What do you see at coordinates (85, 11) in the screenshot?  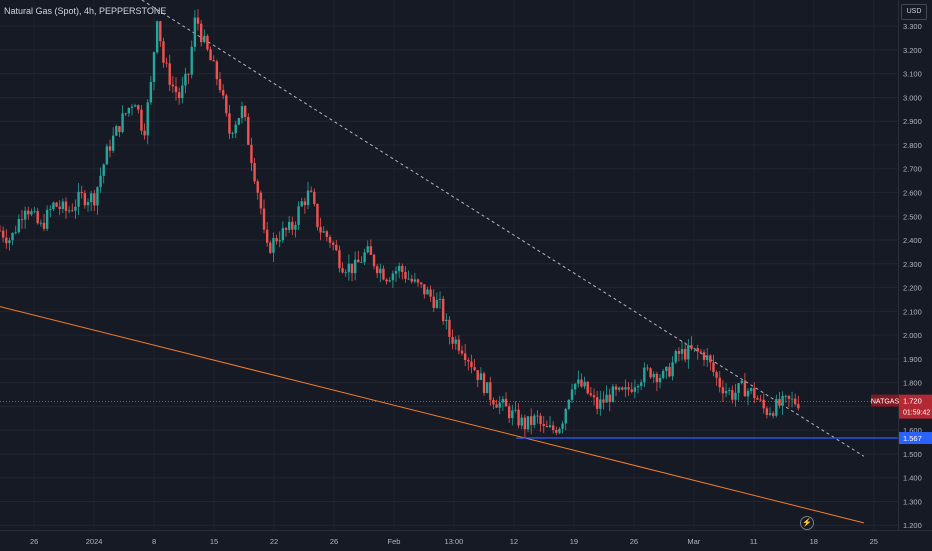 I see `chart-title: Natural Gas (Spot), 4h, PEPPERSTONE` at bounding box center [85, 11].